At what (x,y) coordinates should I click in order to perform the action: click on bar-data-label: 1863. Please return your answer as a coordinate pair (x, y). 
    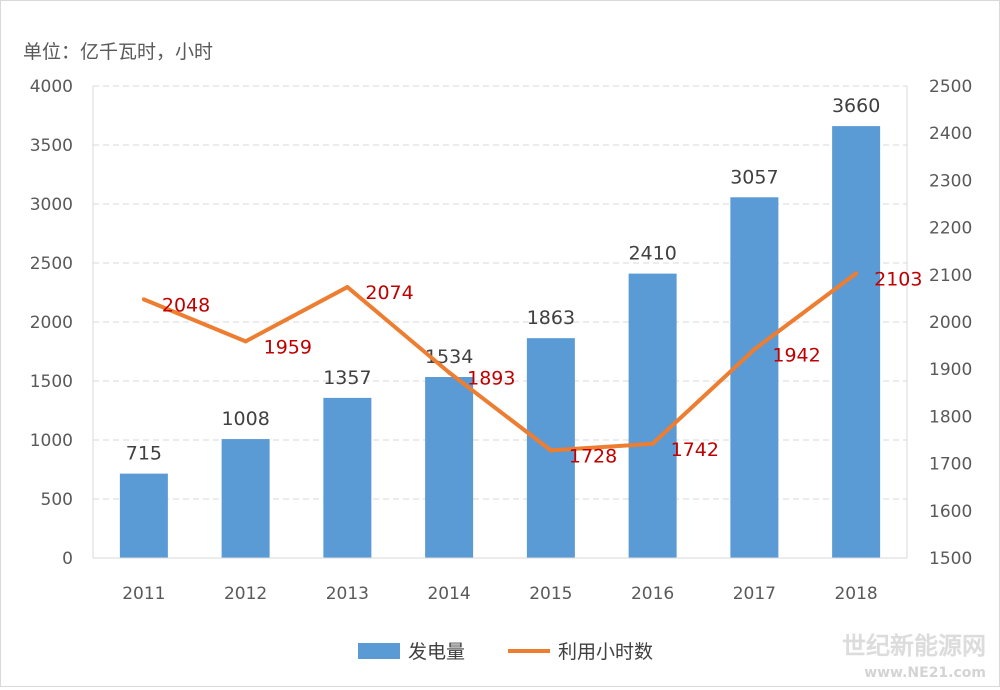
    Looking at the image, I should click on (551, 318).